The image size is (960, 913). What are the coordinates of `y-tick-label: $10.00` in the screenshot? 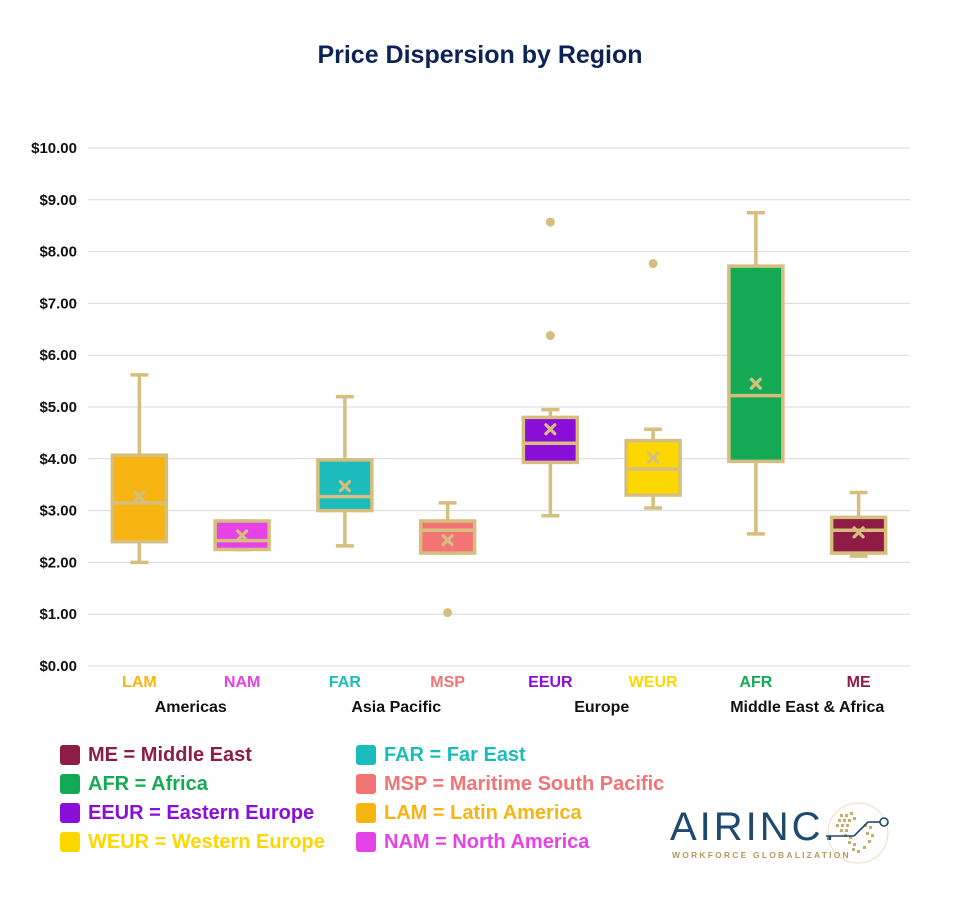 It's located at (54, 148).